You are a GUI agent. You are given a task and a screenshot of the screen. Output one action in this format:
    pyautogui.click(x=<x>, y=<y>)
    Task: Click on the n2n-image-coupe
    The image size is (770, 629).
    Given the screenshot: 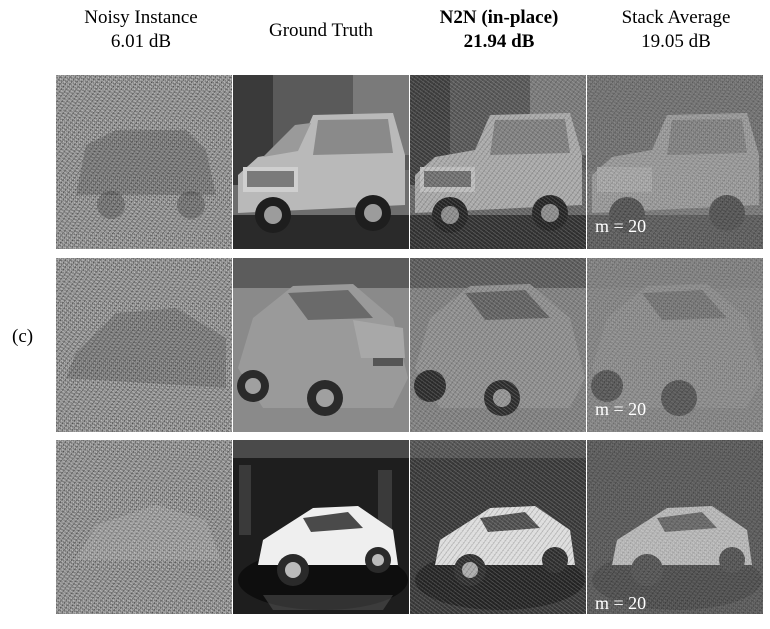 What is the action you would take?
    pyautogui.click(x=498, y=527)
    